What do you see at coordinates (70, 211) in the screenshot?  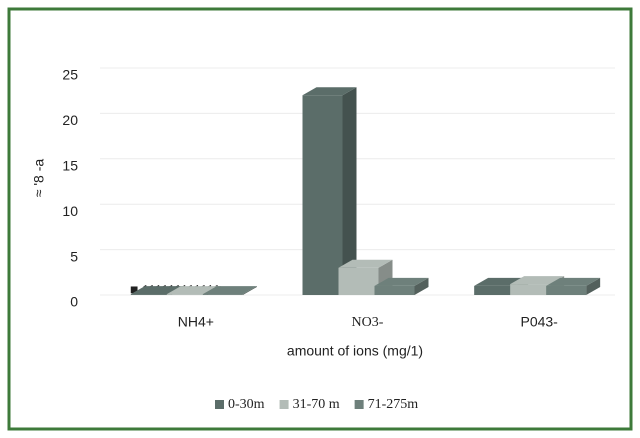 I see `y-tick-label: 10` at bounding box center [70, 211].